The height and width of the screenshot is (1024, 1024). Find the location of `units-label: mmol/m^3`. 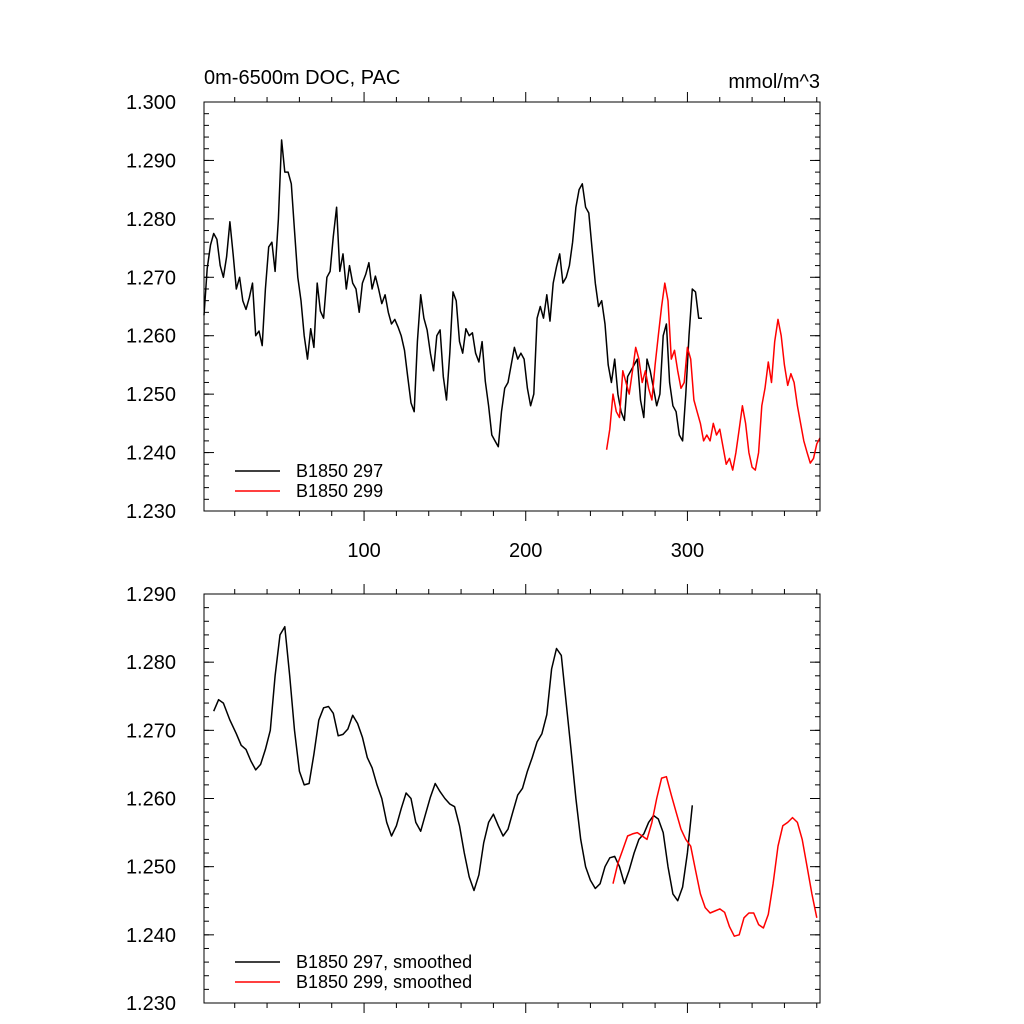

units-label: mmol/m^3 is located at coordinates (774, 82).